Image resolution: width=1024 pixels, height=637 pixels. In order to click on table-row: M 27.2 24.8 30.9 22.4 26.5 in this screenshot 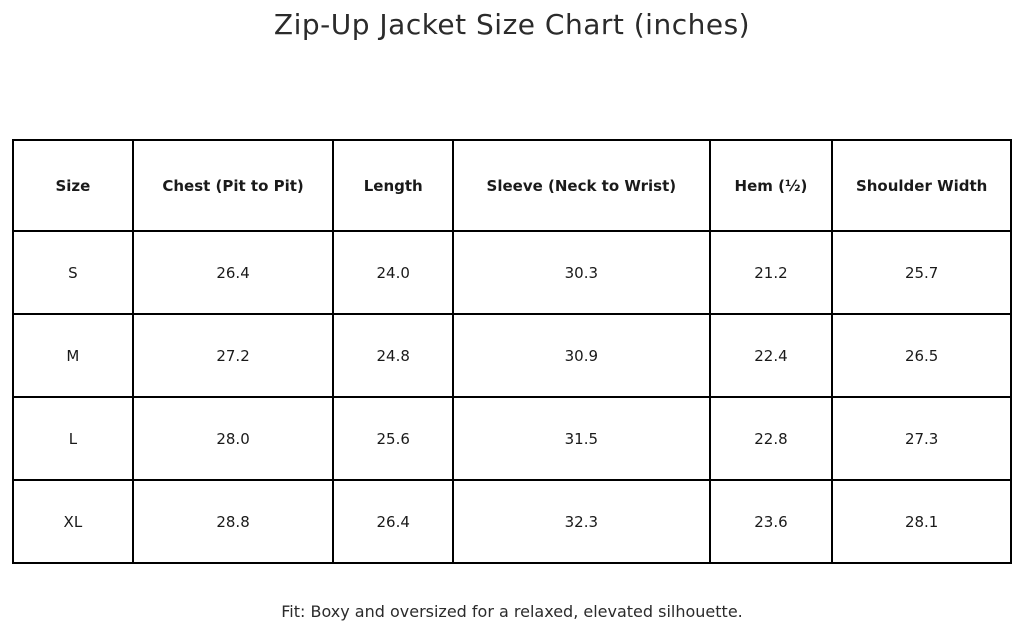, I will do `click(512, 355)`.